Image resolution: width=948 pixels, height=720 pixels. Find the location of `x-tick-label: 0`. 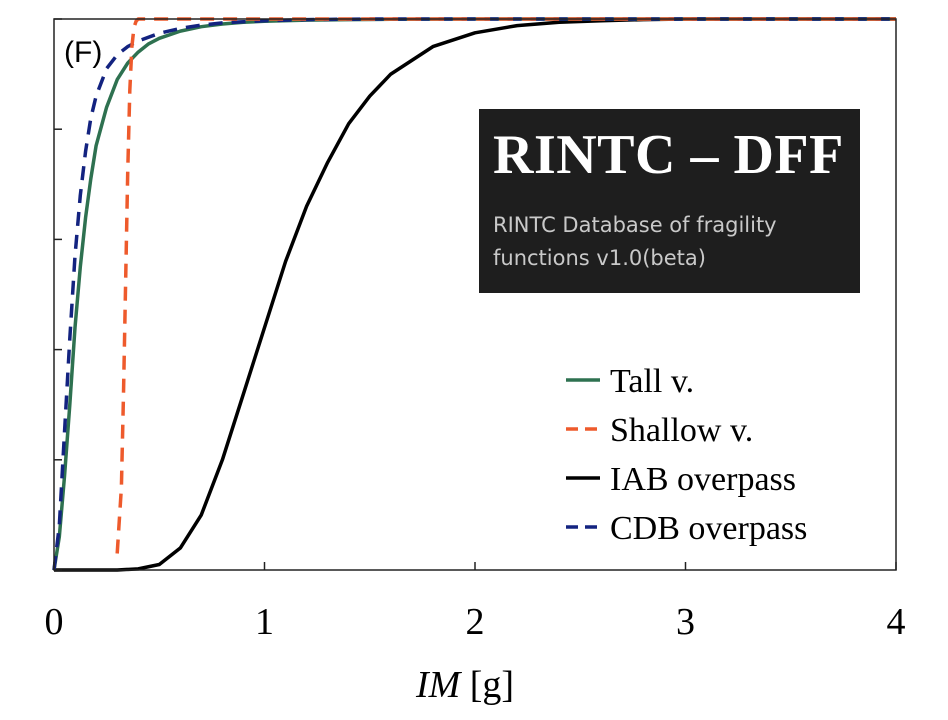

x-tick-label: 0 is located at coordinates (54, 622).